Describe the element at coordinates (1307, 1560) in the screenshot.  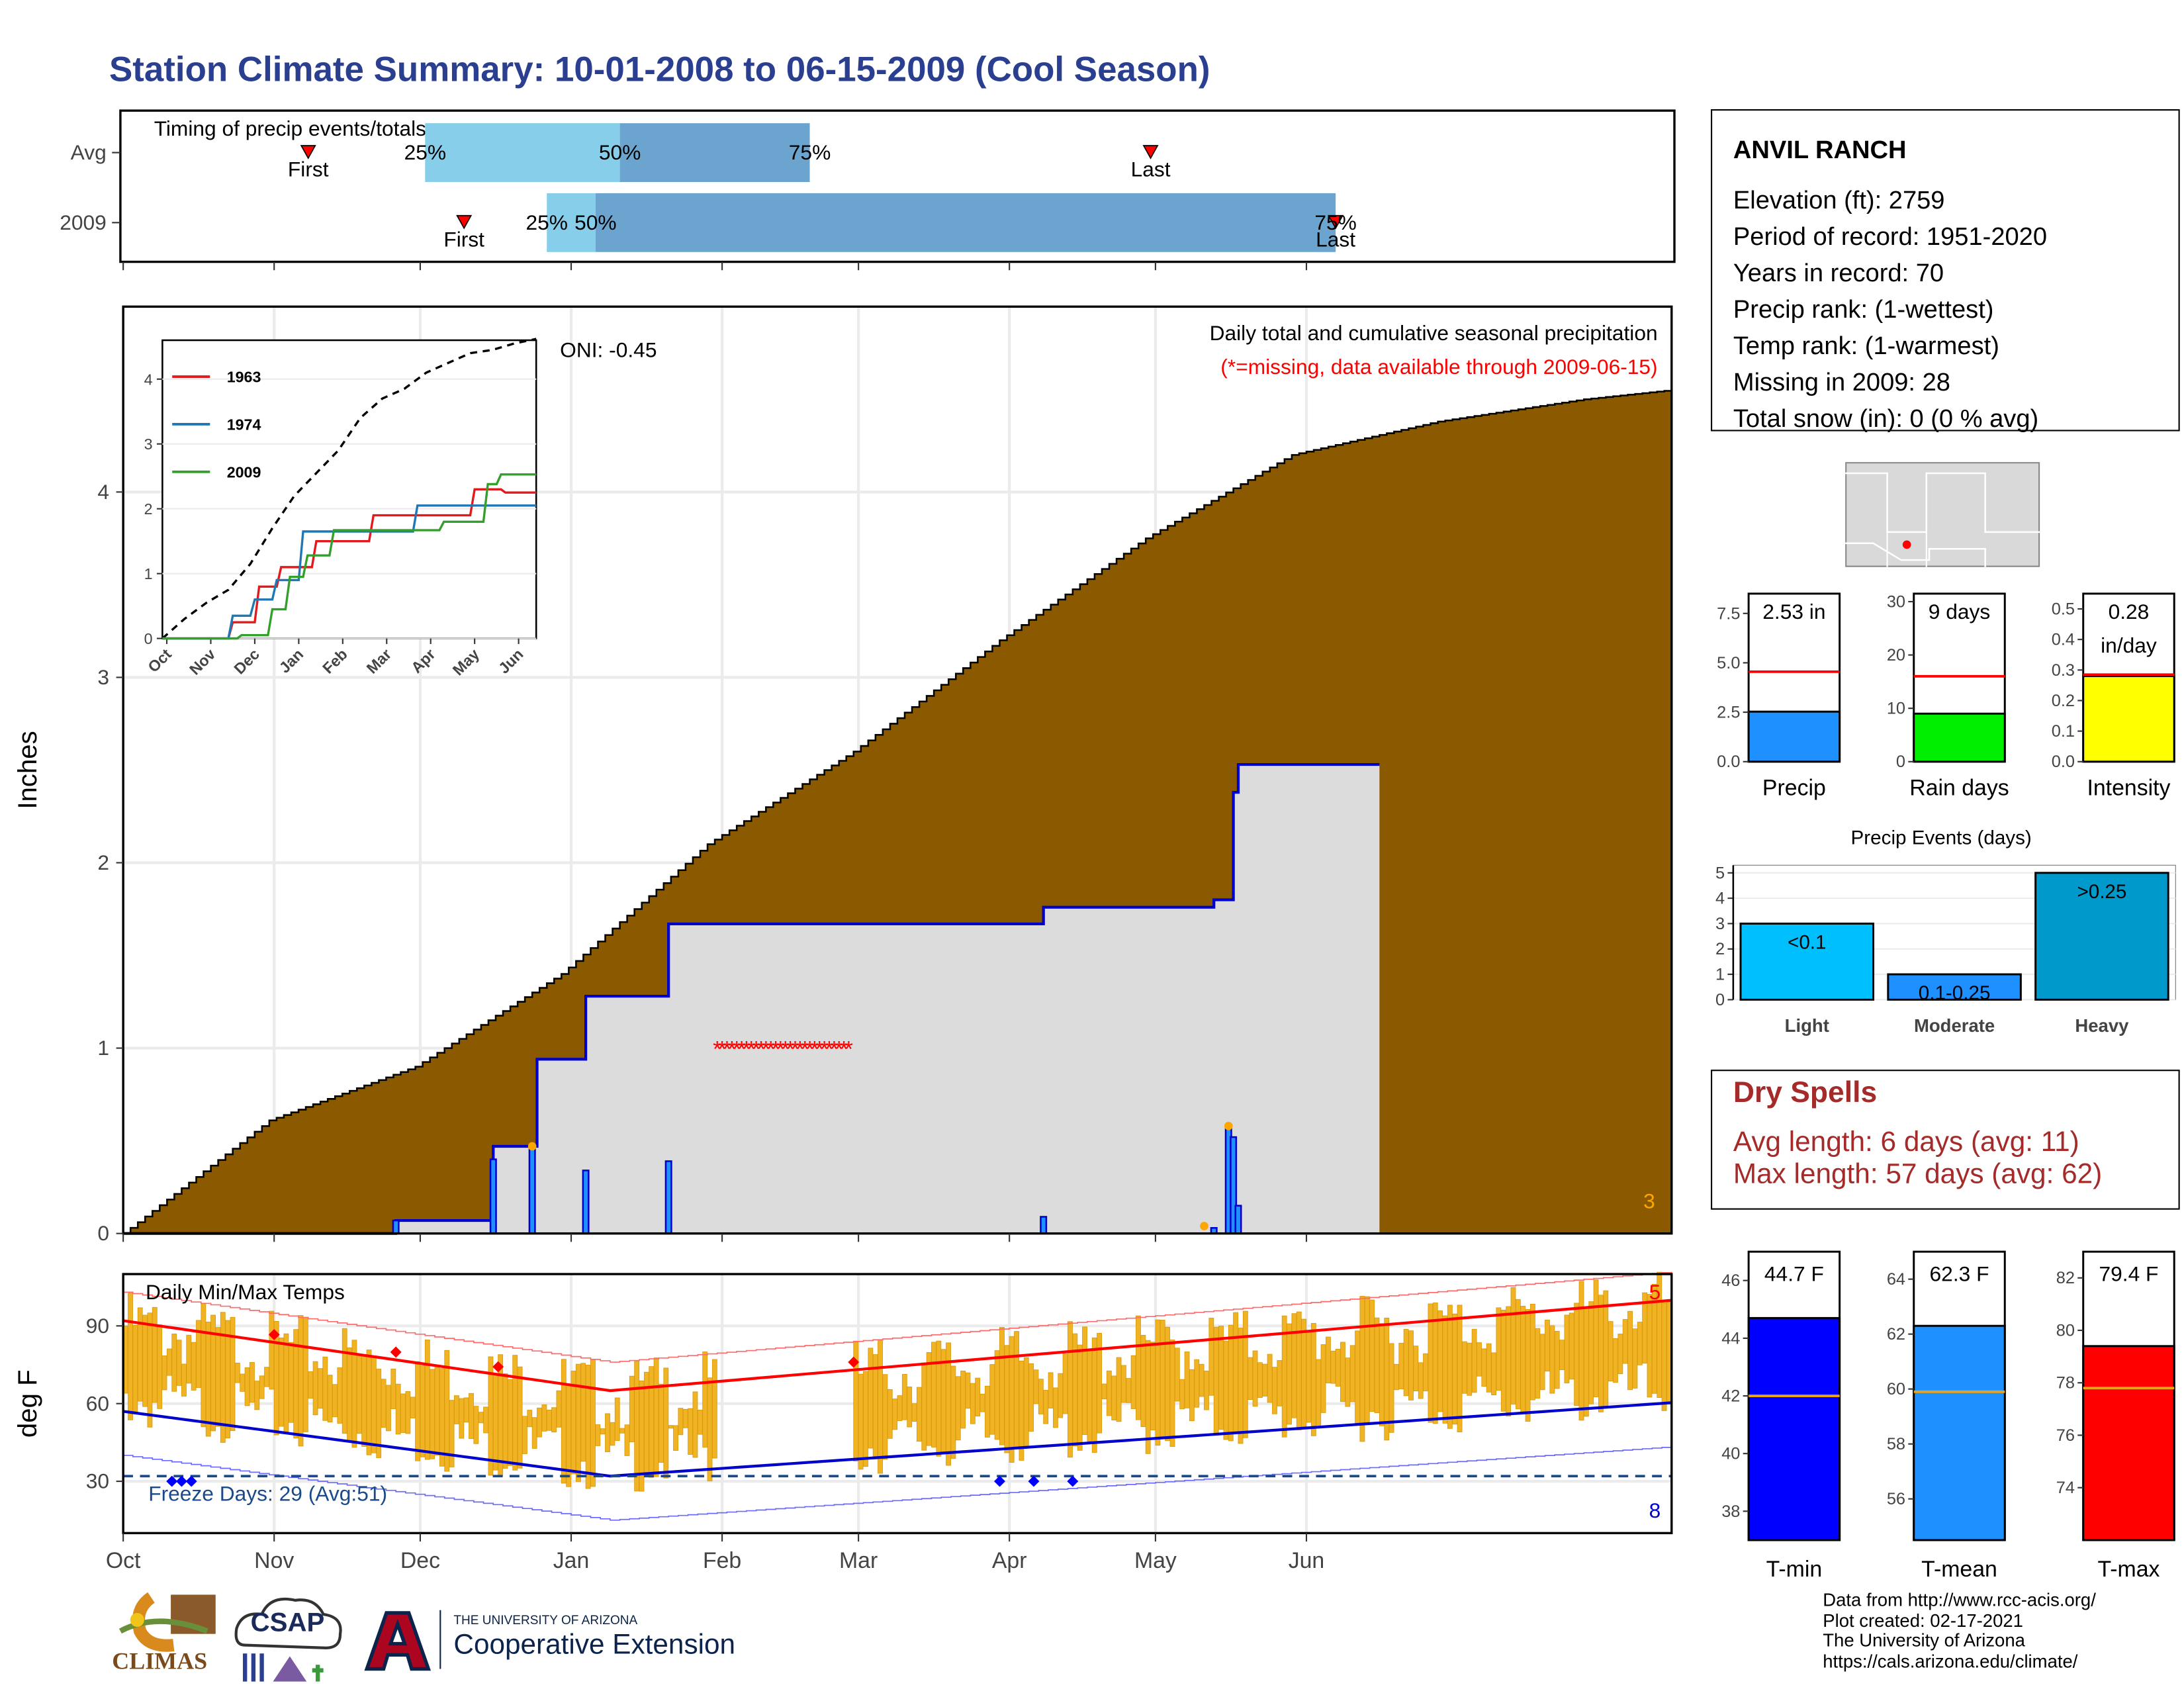
I see `temp-x-tick-label: Jun` at that location.